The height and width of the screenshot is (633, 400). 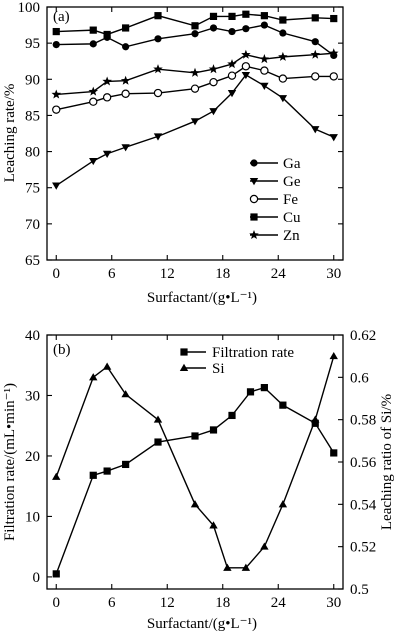 I want to click on chart-a-xtick-label: 0, so click(x=57, y=274).